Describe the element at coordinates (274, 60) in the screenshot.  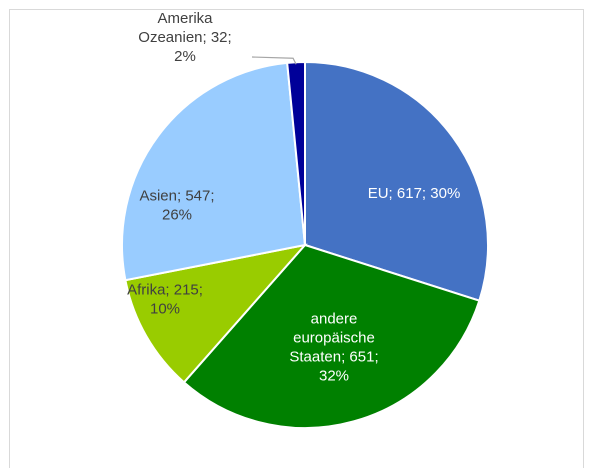
I see `leader-line` at that location.